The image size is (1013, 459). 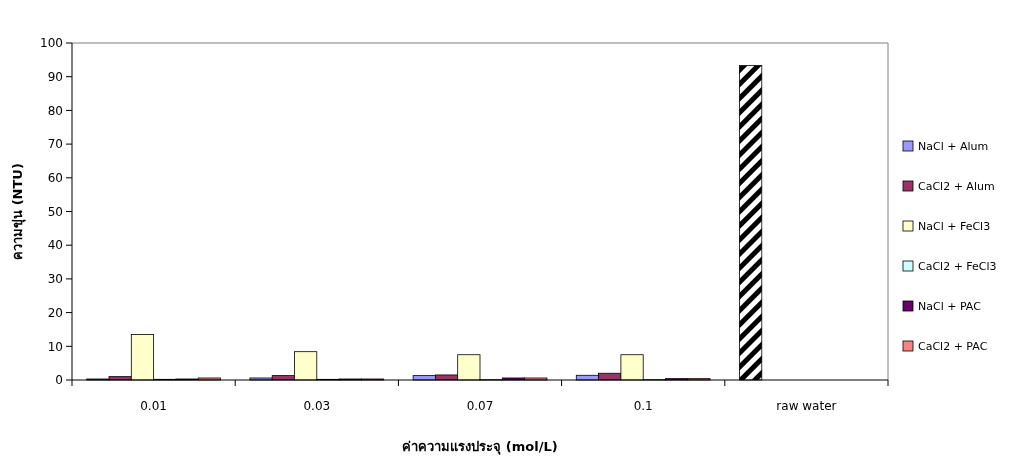 What do you see at coordinates (55, 178) in the screenshot?
I see `y-tick-label: 60` at bounding box center [55, 178].